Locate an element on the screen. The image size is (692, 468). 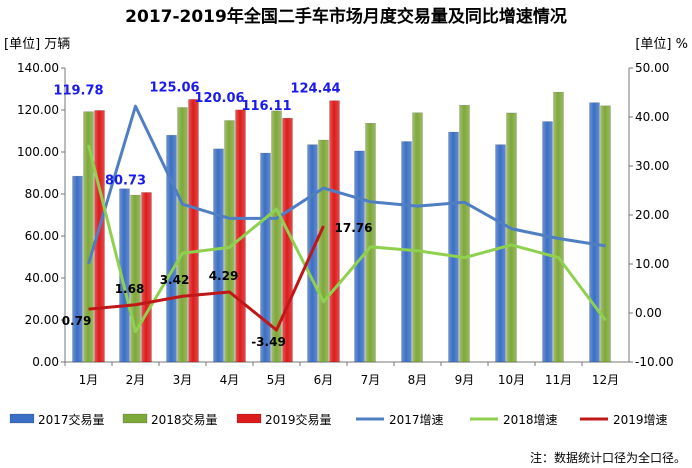
x-tick-label: 1月 is located at coordinates (89, 380).